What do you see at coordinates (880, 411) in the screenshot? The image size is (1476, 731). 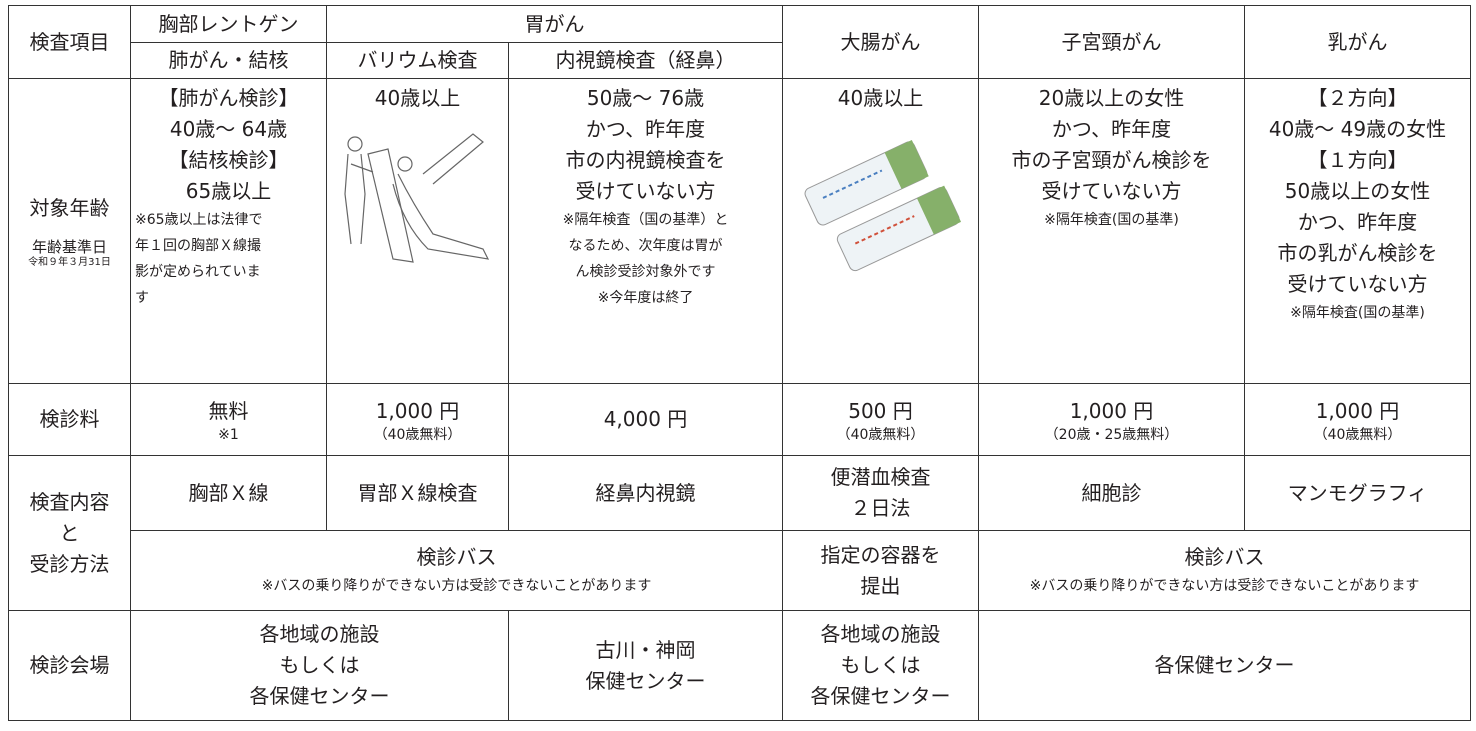 I see `main-line: 500 円` at bounding box center [880, 411].